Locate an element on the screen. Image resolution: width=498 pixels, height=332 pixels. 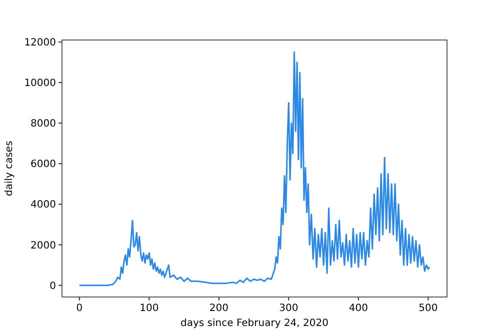
y-tick-label: 10000 is located at coordinates (40, 84).